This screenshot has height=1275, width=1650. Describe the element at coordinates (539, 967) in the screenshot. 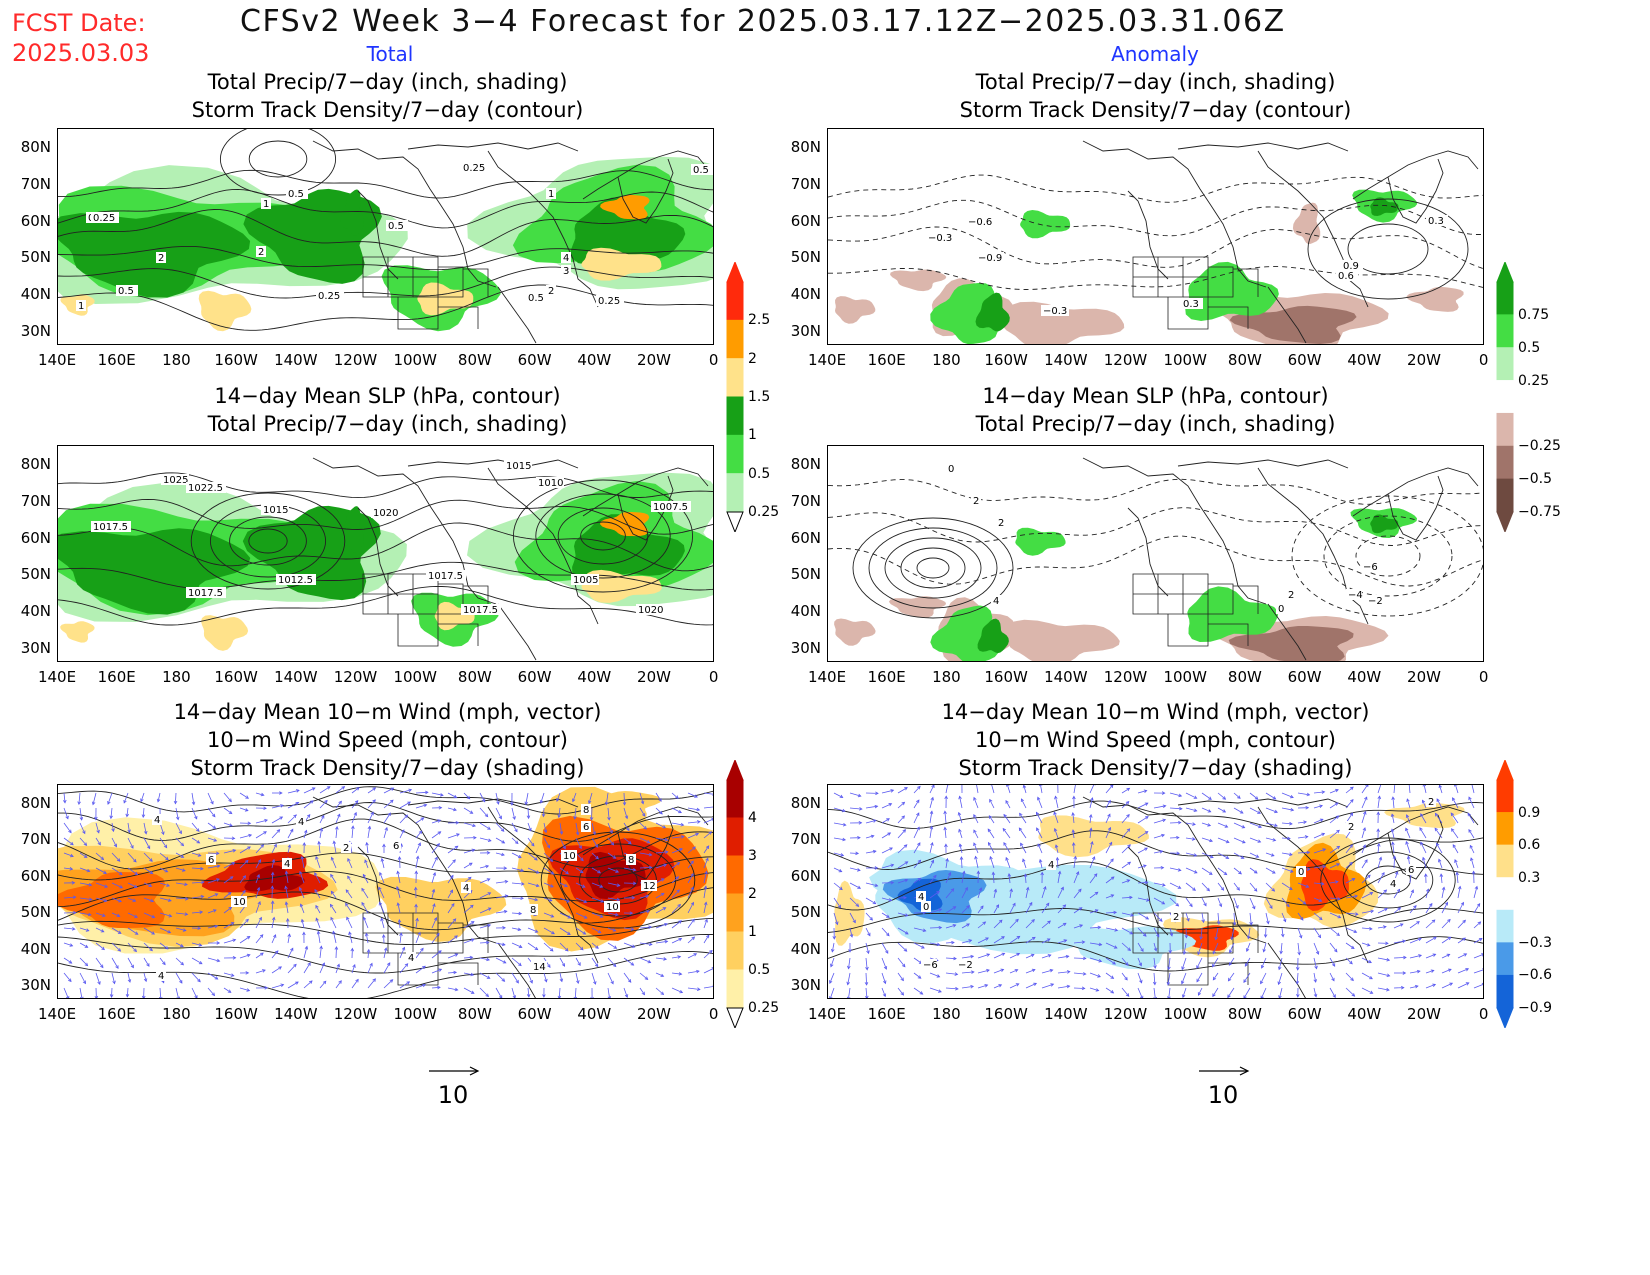

I see `contour-label-text: 14` at that location.